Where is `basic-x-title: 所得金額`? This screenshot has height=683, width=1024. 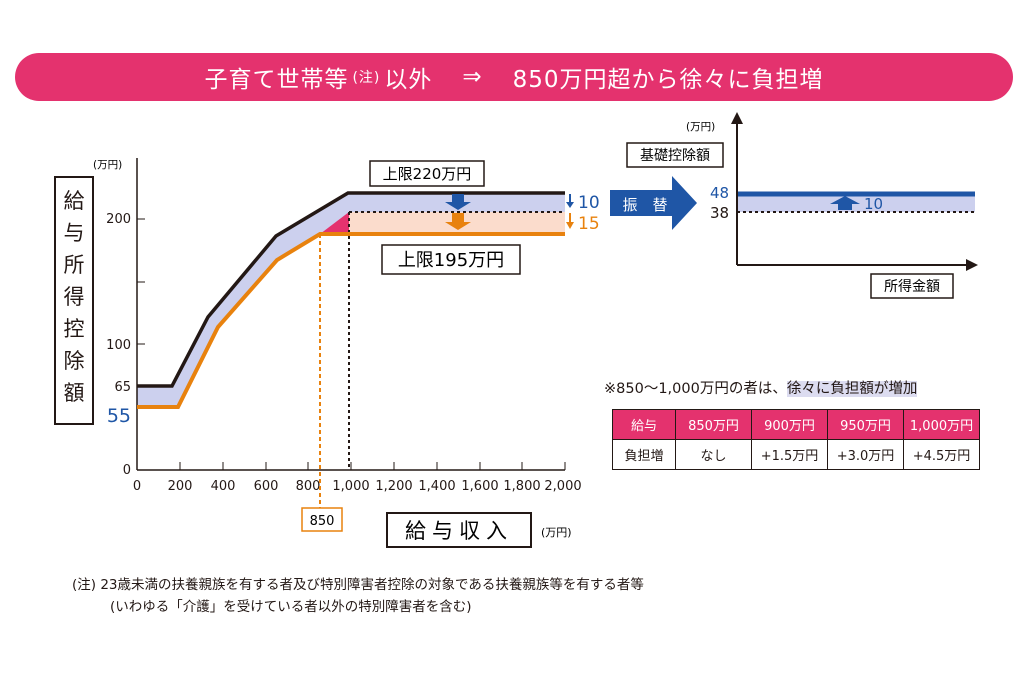
basic-x-title: 所得金額 is located at coordinates (912, 286).